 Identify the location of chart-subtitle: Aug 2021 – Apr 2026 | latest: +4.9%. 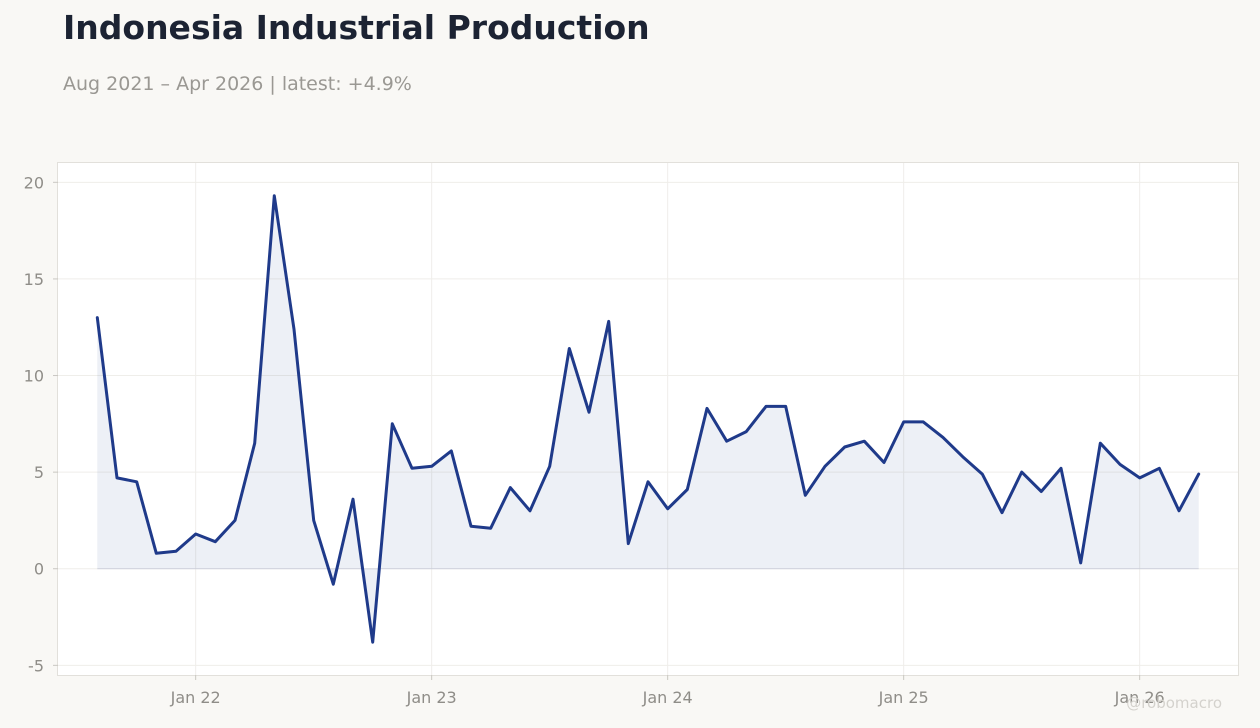
(237, 84).